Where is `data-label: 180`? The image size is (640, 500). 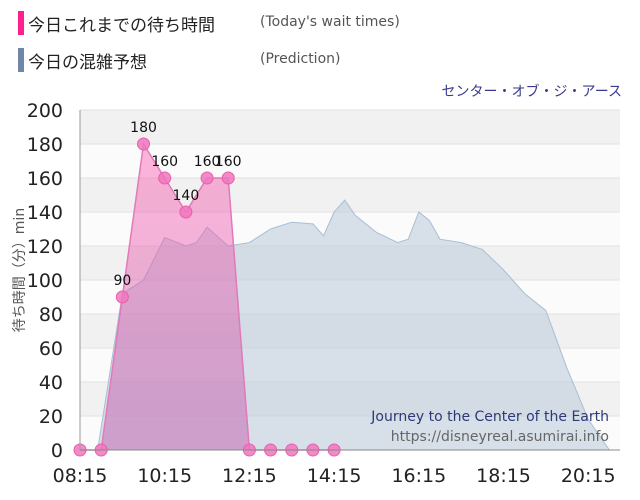
data-label: 180 is located at coordinates (143, 128).